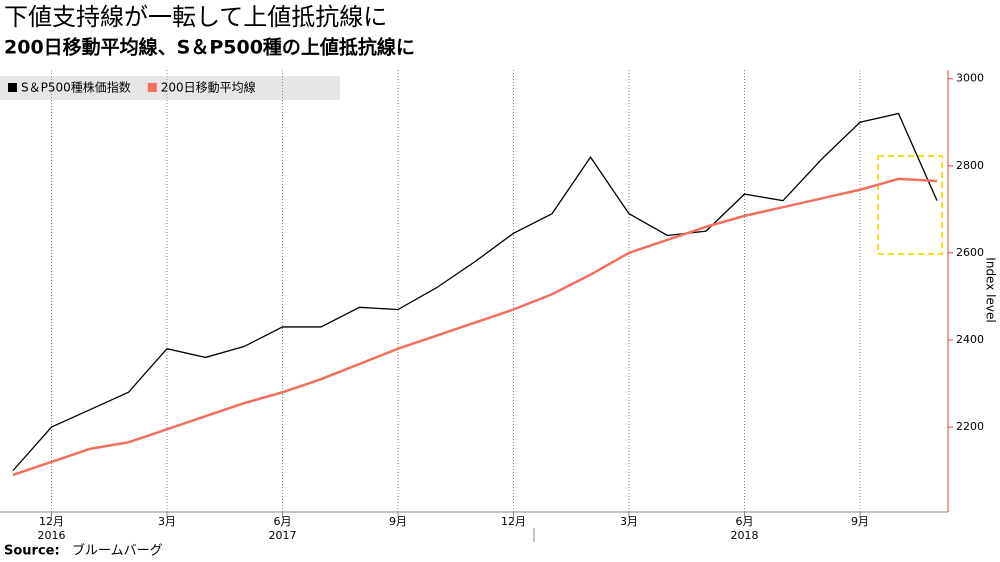 This screenshot has width=1000, height=562. I want to click on y-tick-label: 2400, so click(970, 339).